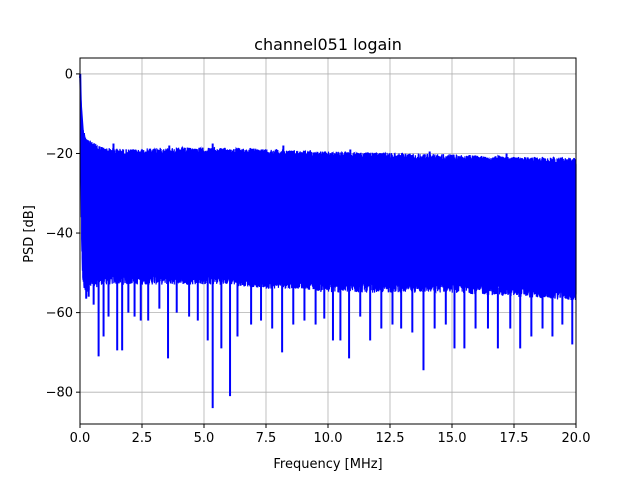  What do you see at coordinates (390, 438) in the screenshot?
I see `x-tick-label: 12.5` at bounding box center [390, 438].